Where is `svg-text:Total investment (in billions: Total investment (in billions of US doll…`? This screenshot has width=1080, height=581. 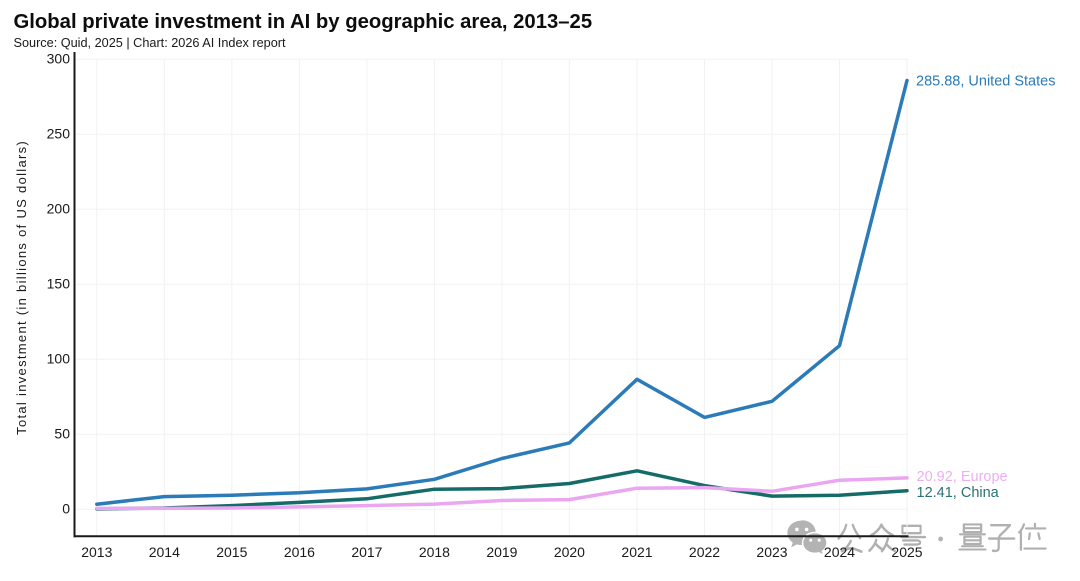
svg-text:Total investment (in billions: Total investment (in billions of US doll… is located at coordinates (21, 287).